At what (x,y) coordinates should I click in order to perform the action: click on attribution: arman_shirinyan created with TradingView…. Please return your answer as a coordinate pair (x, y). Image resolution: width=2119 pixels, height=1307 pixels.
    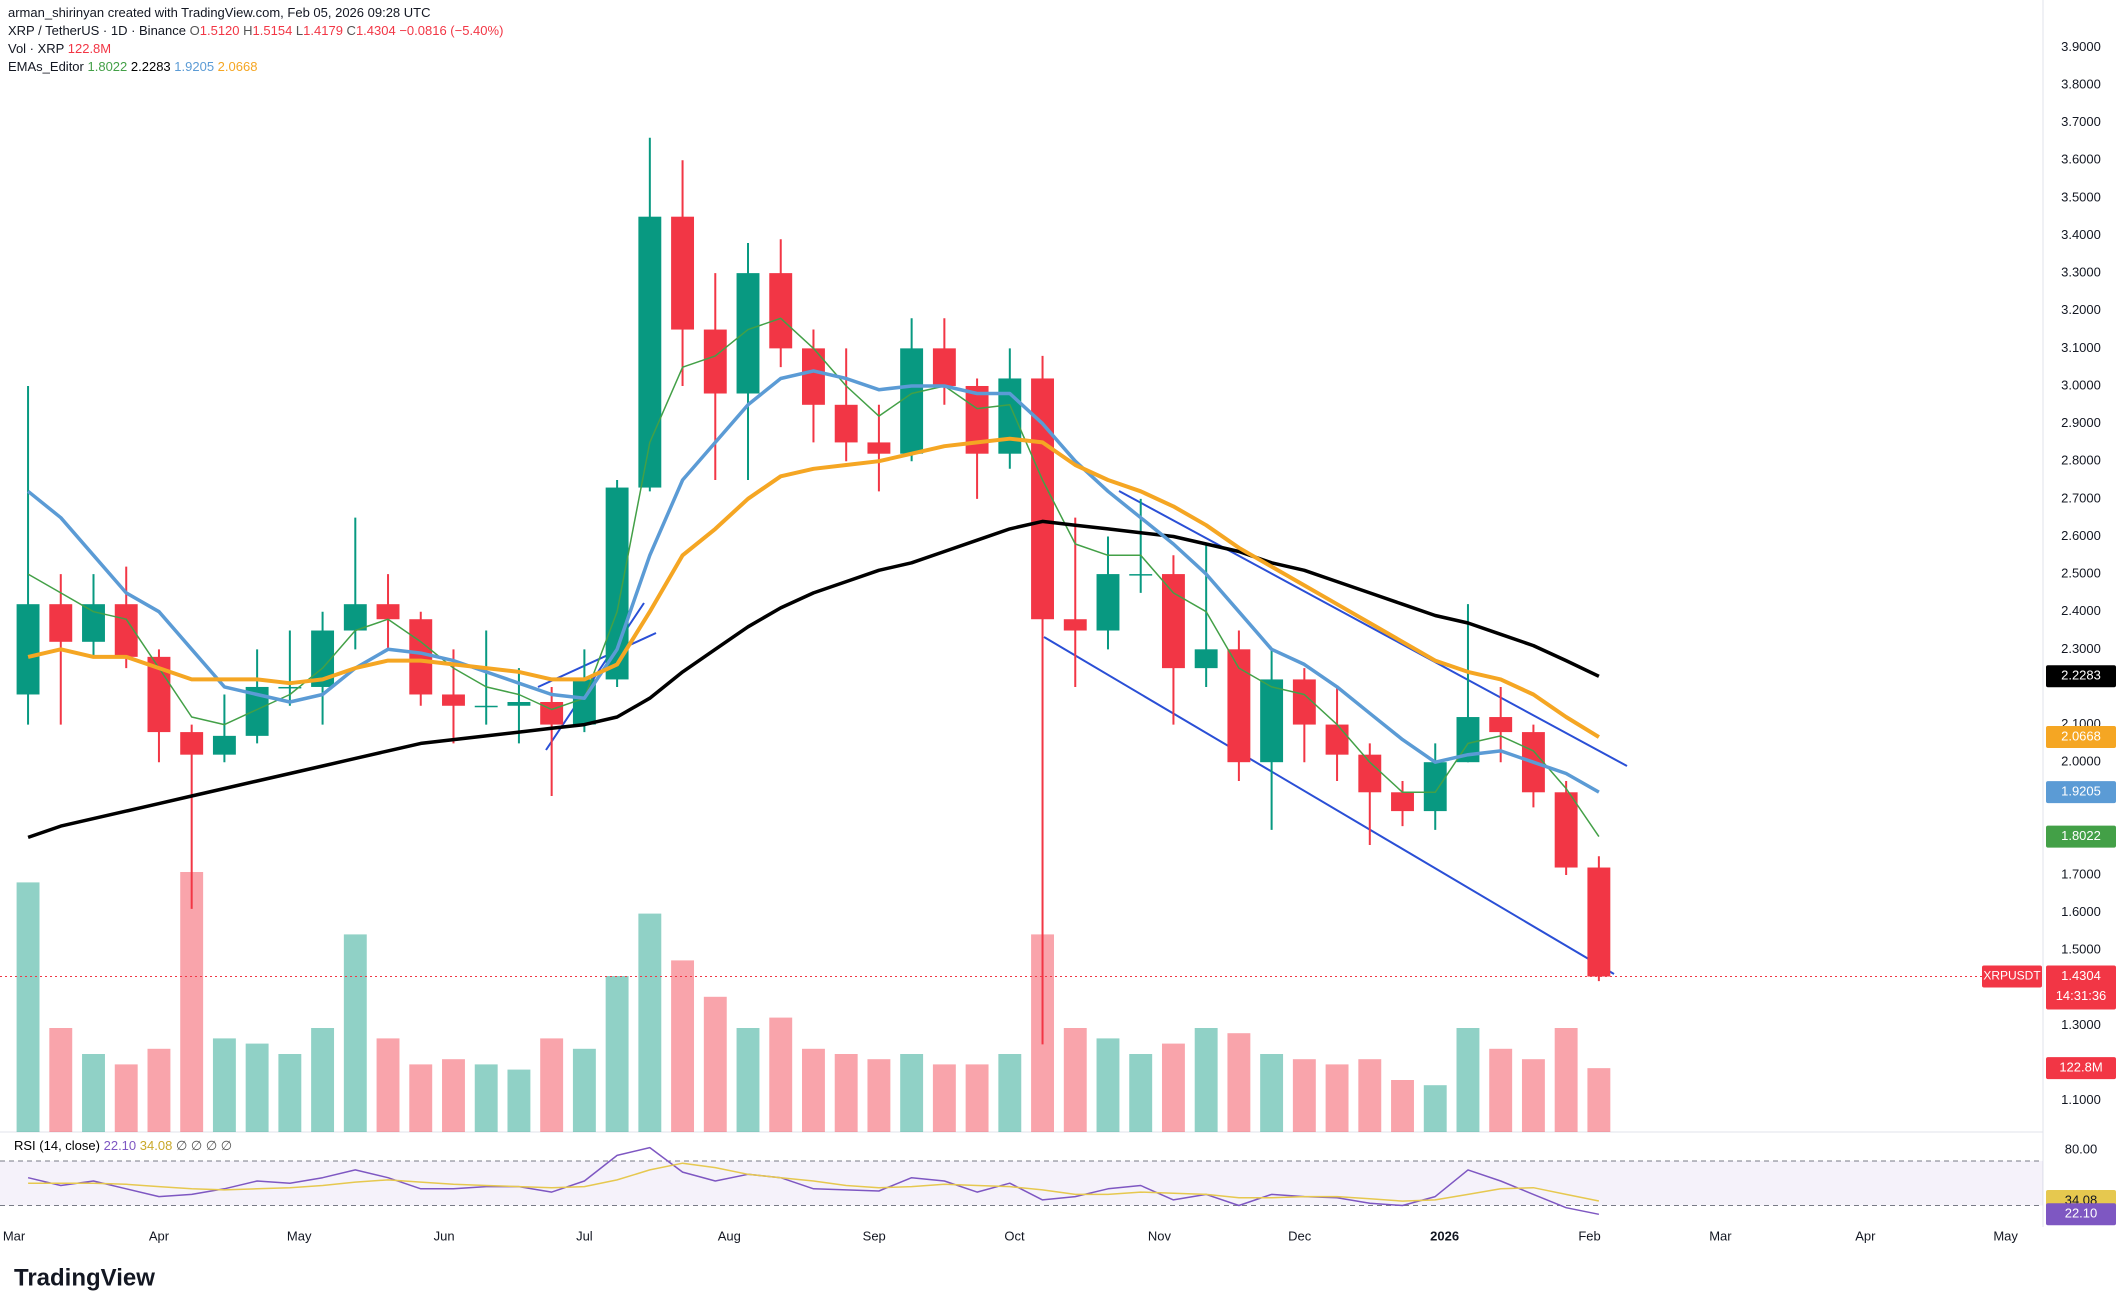
    Looking at the image, I should click on (219, 12).